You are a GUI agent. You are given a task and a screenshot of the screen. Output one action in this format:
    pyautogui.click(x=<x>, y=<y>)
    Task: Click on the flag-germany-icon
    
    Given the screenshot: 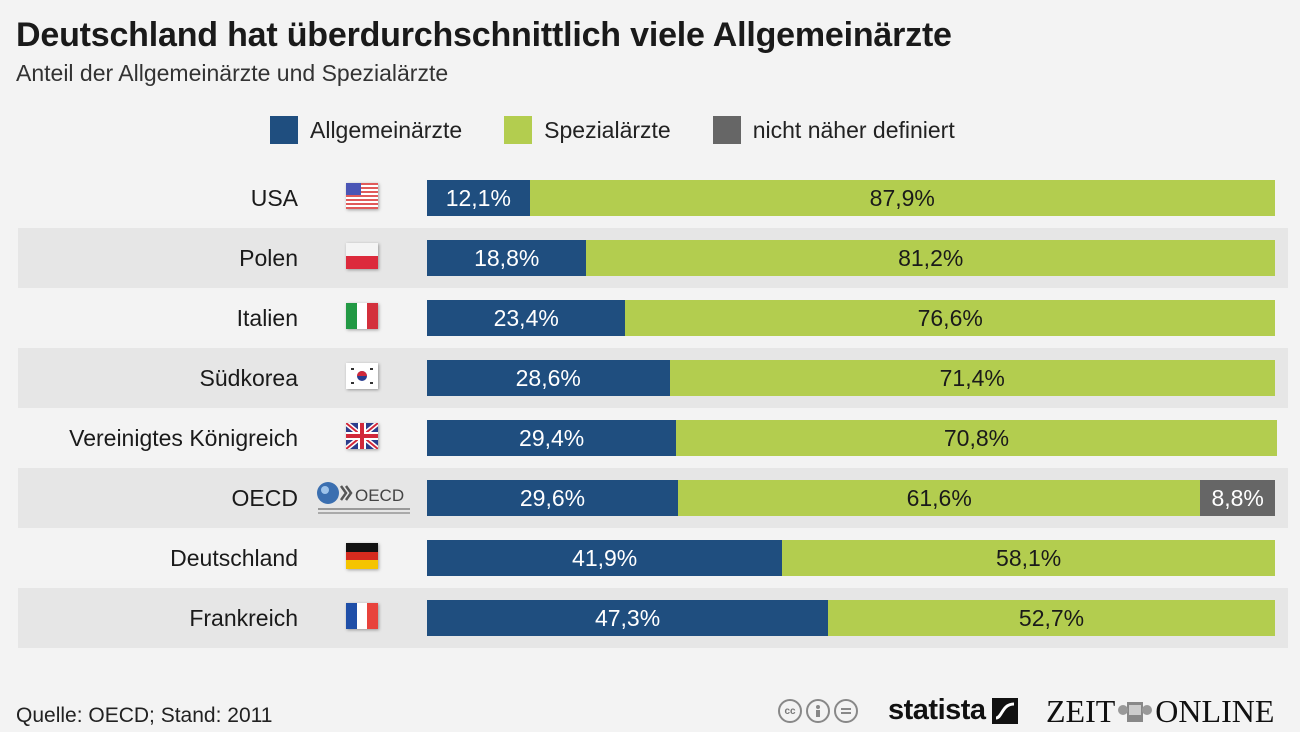 What is the action you would take?
    pyautogui.click(x=362, y=556)
    